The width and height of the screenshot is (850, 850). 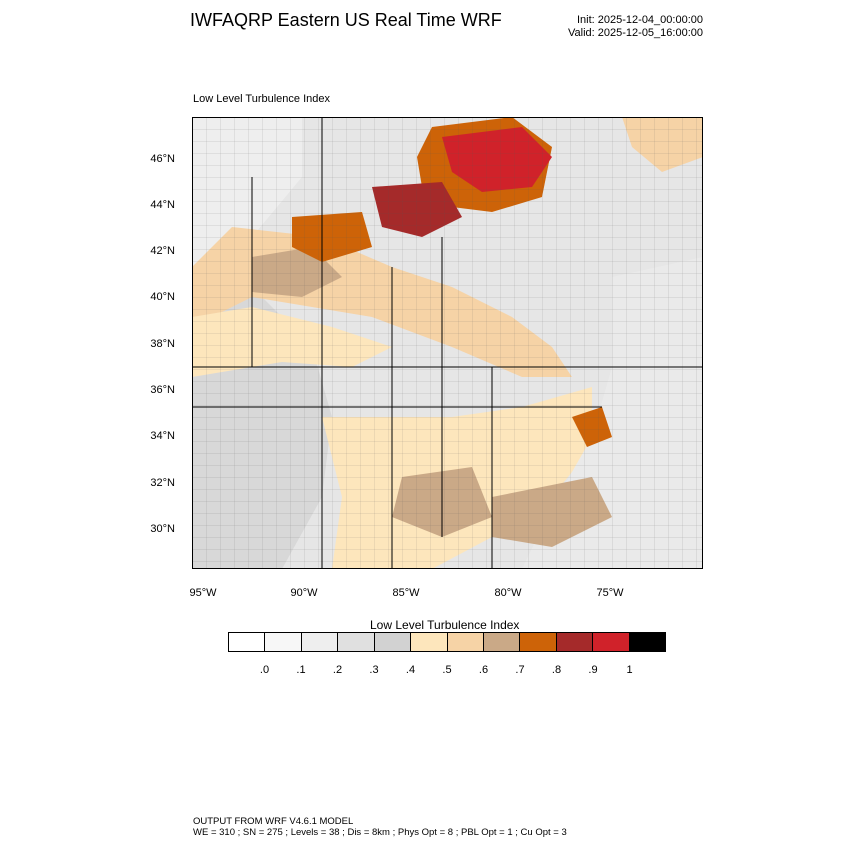 I want to click on latitude-label: 38°N, so click(x=162, y=344).